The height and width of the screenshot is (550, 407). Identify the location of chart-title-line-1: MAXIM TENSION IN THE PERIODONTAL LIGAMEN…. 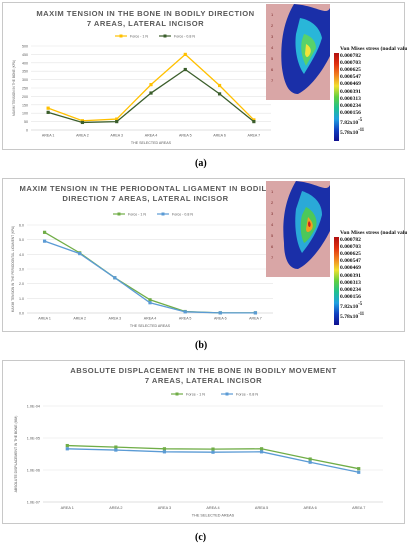
(145, 188).